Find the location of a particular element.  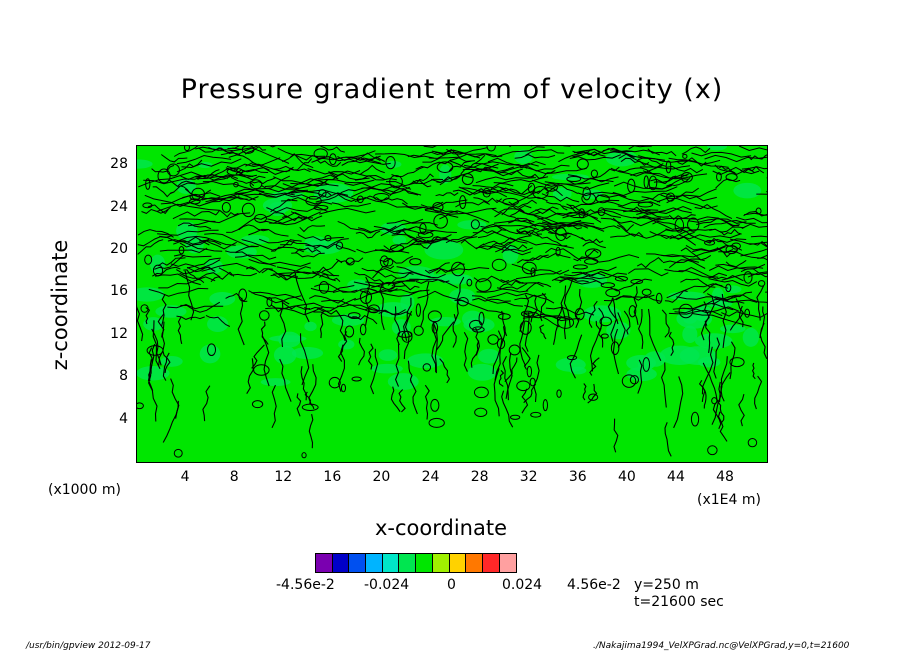

colorbar-swatch is located at coordinates (391, 563).